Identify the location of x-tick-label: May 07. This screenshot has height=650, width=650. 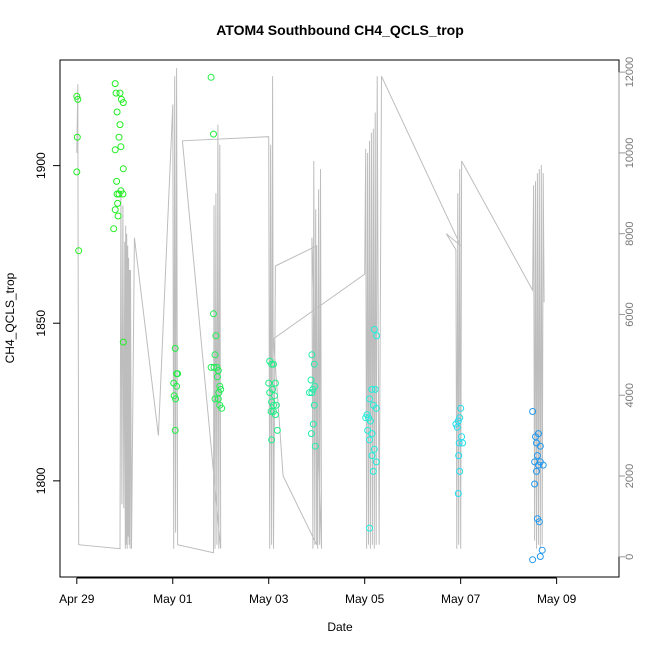
(461, 599).